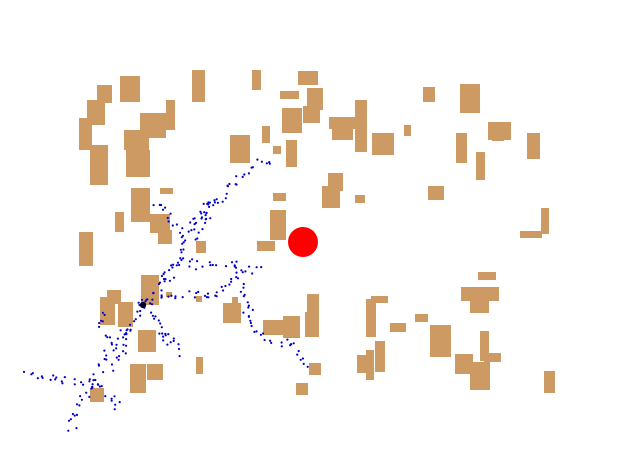 This screenshot has width=630, height=470. I want to click on goal-marker, so click(303, 242).